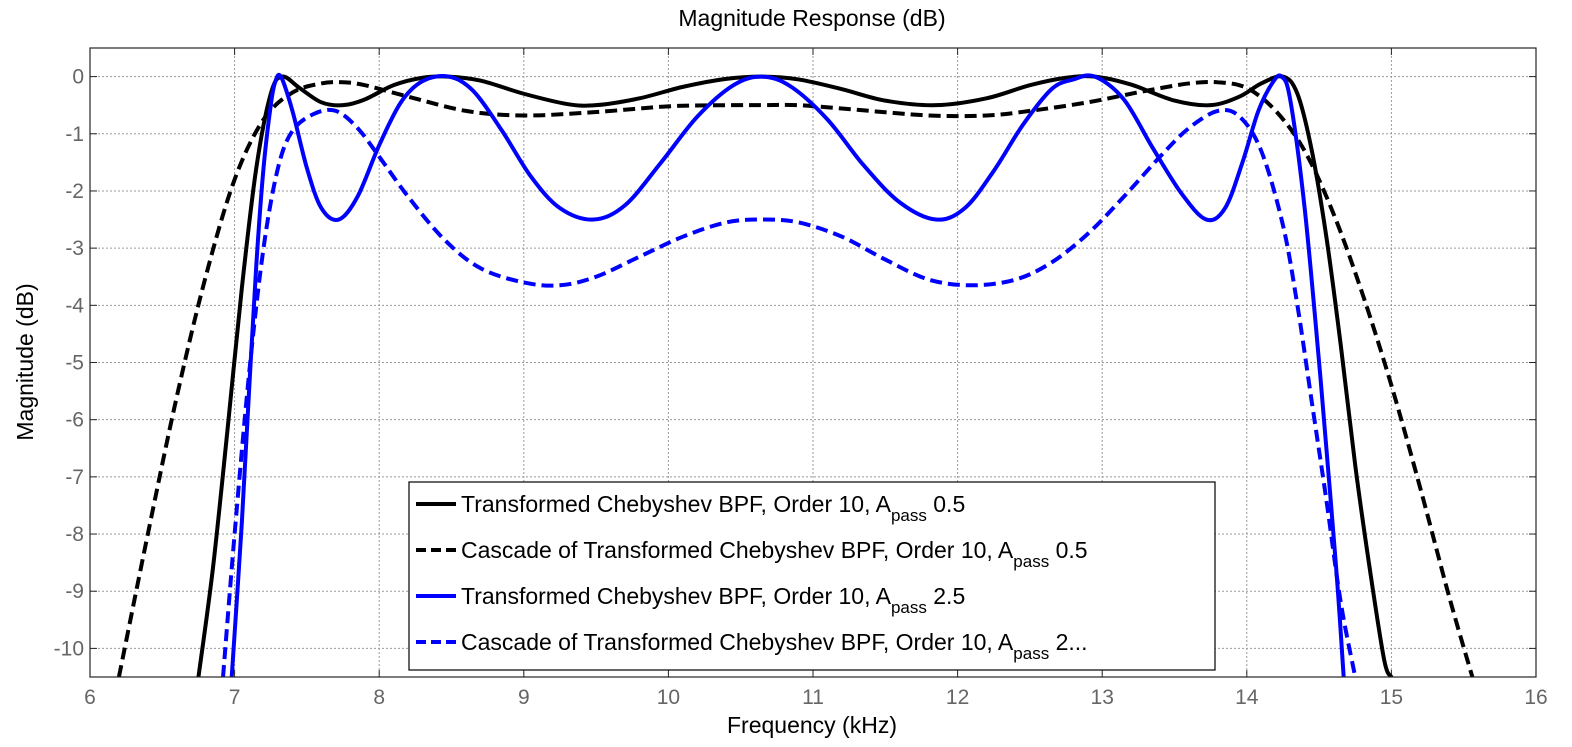 This screenshot has height=747, width=1572. What do you see at coordinates (74, 191) in the screenshot?
I see `y-tick-label: -2` at bounding box center [74, 191].